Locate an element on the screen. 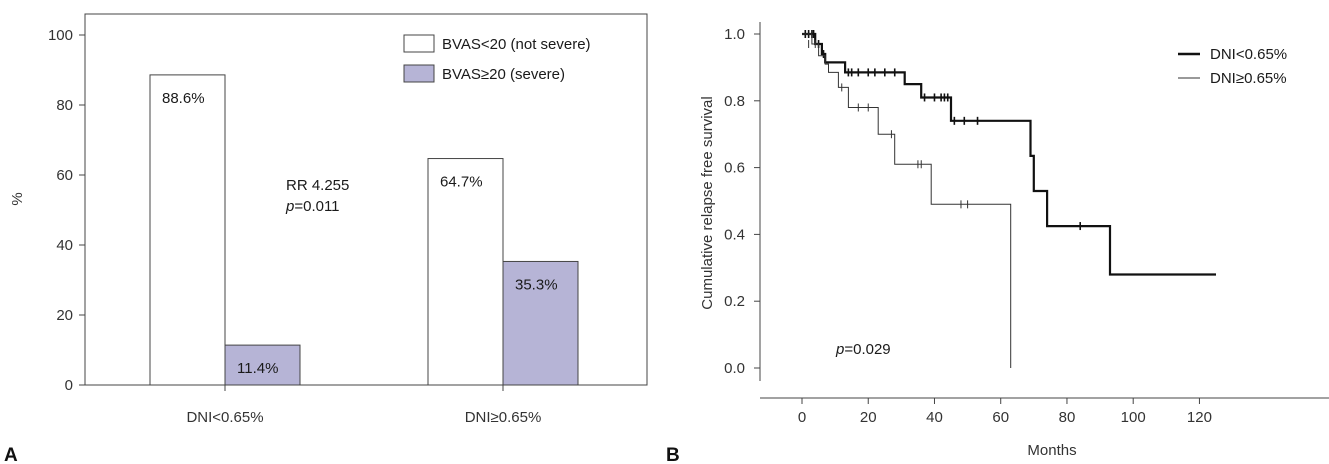 The width and height of the screenshot is (1329, 464). legend-label-not-severe: BVAS<20 (not severe) is located at coordinates (516, 44).